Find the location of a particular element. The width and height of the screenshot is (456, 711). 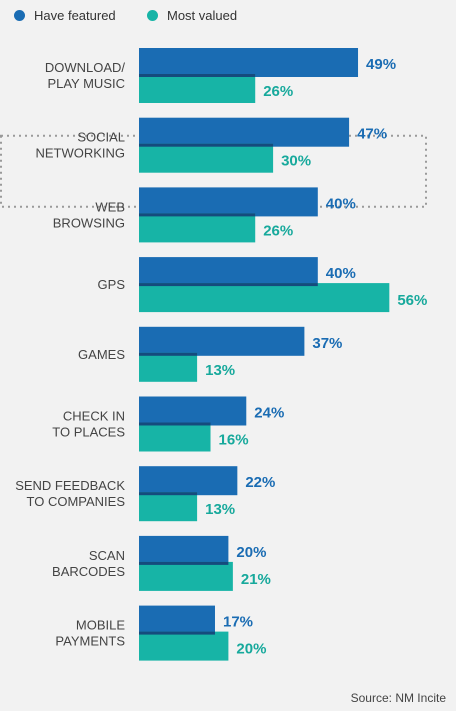

category-label: TO PLACES is located at coordinates (88, 432).